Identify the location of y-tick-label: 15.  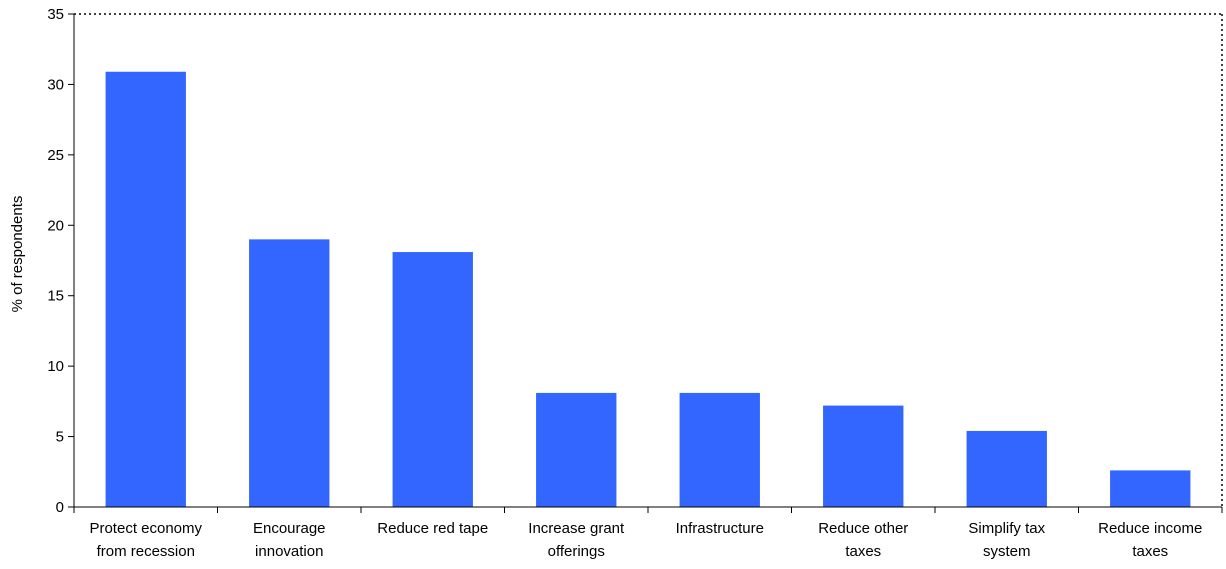
(55, 296).